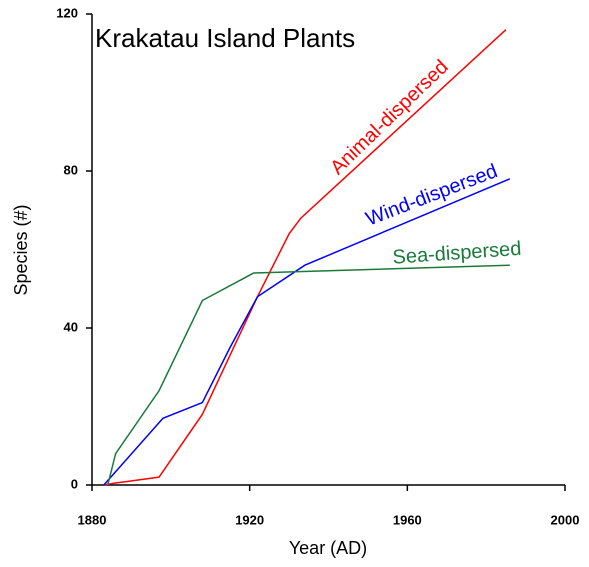 The image size is (589, 567). What do you see at coordinates (407, 519) in the screenshot?
I see `x-tick-label: 1960` at bounding box center [407, 519].